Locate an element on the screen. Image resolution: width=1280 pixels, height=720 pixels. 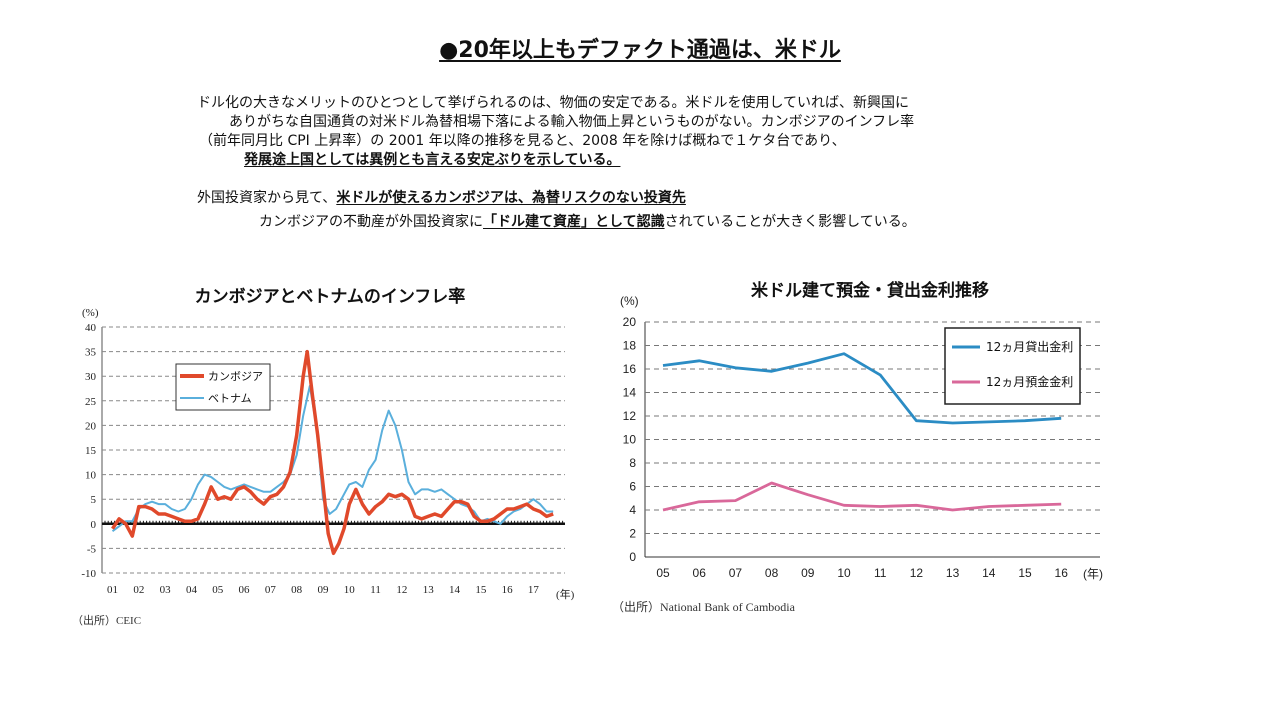
paragraph-2-line-1-prefix: 外国投資家から見て、 is located at coordinates (267, 198).